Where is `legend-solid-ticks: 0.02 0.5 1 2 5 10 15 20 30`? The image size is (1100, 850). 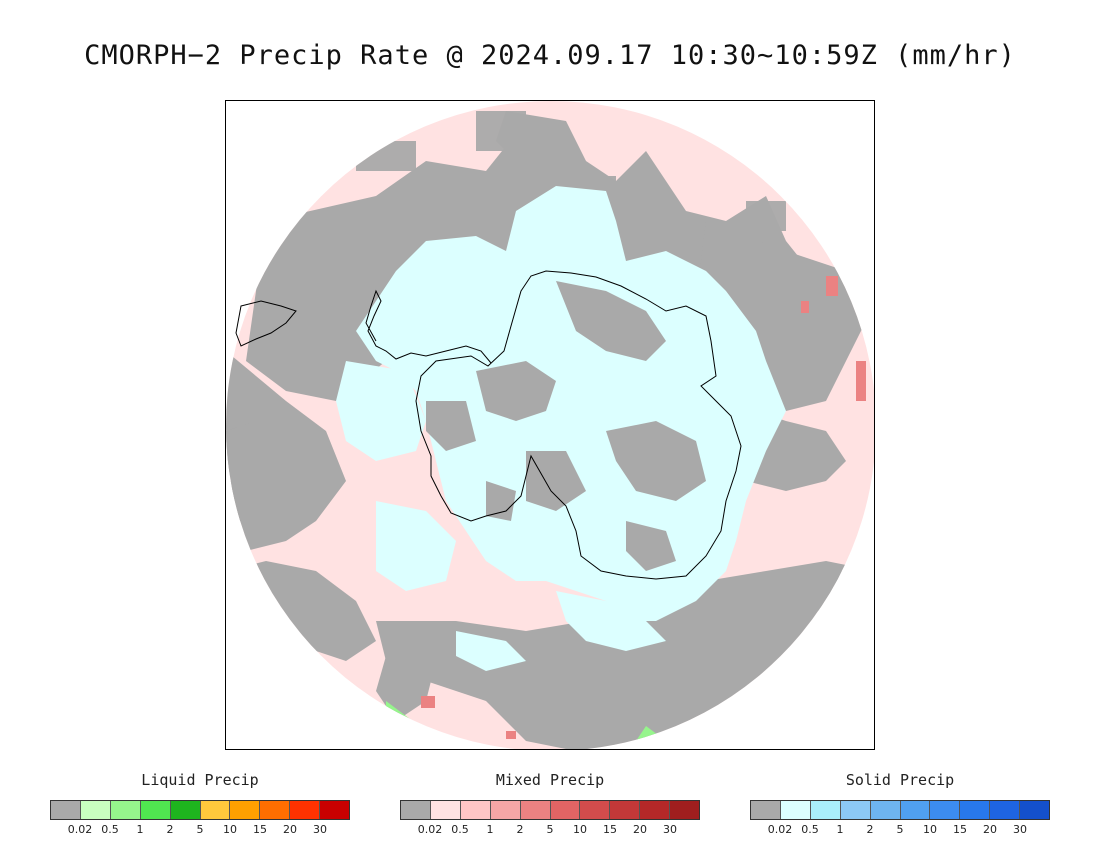 legend-solid-ticks: 0.02 0.5 1 2 5 10 15 20 30 is located at coordinates (900, 828).